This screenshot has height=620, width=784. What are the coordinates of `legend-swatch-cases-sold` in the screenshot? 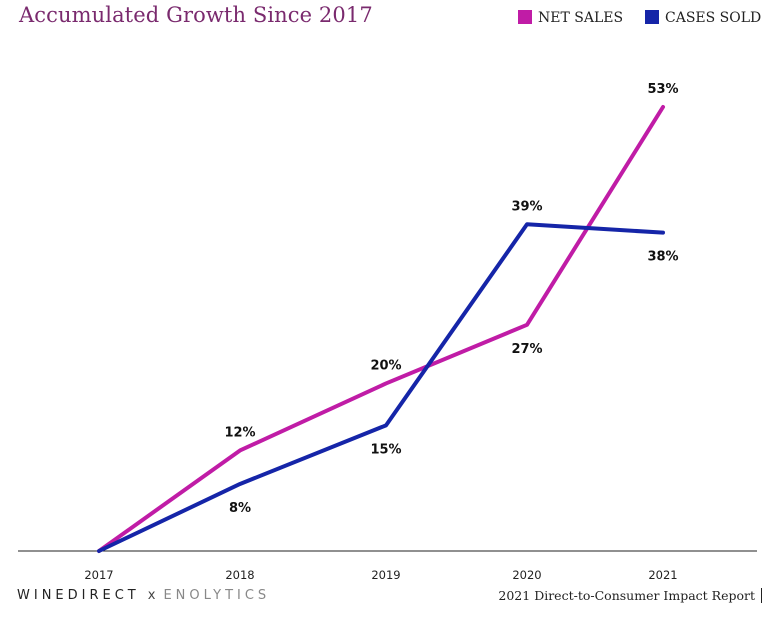 It's located at (652, 17).